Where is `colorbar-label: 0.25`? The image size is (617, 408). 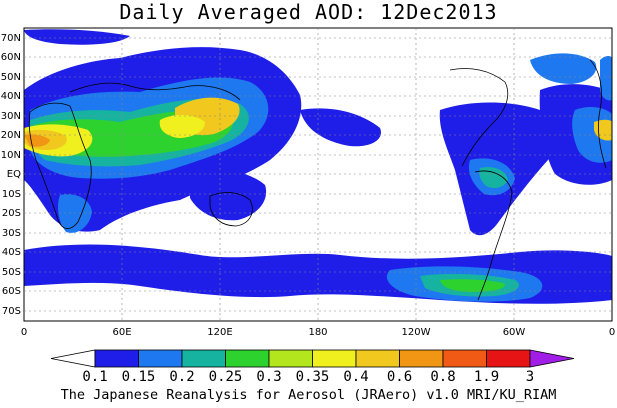
colorbar-label: 0.25 is located at coordinates (226, 377).